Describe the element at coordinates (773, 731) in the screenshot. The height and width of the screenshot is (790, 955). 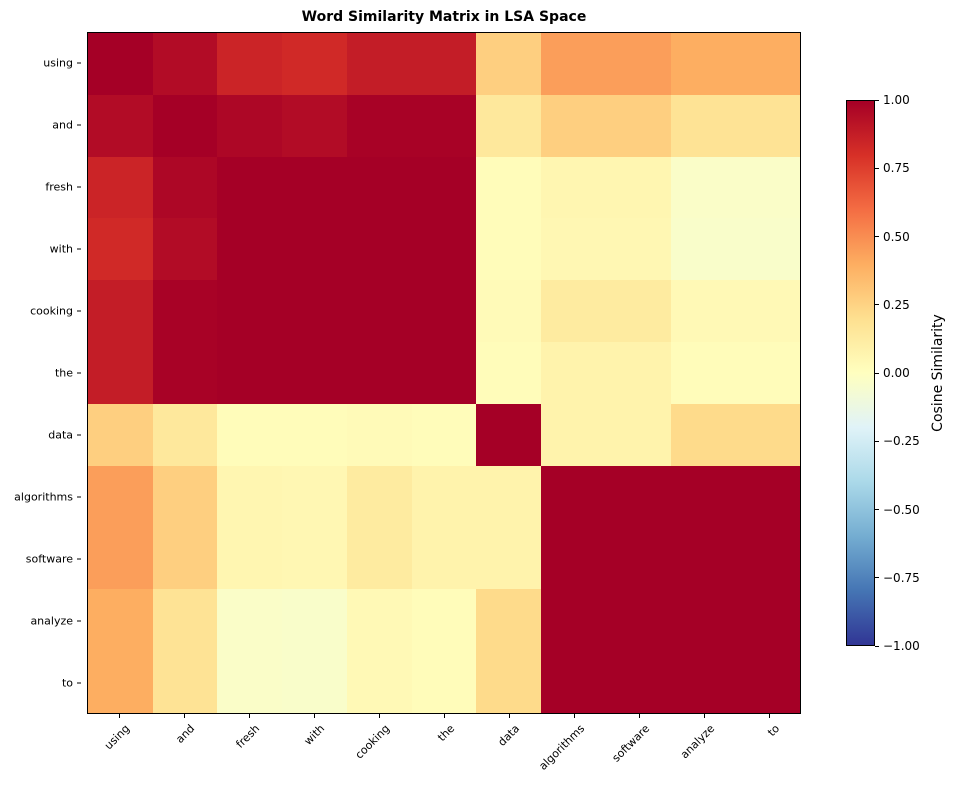
I see `x-tick-label: to` at that location.